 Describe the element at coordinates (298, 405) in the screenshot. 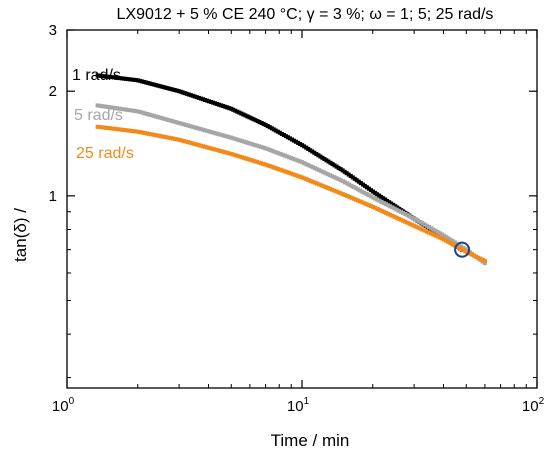

I see `x-tick-label: 10¹` at that location.